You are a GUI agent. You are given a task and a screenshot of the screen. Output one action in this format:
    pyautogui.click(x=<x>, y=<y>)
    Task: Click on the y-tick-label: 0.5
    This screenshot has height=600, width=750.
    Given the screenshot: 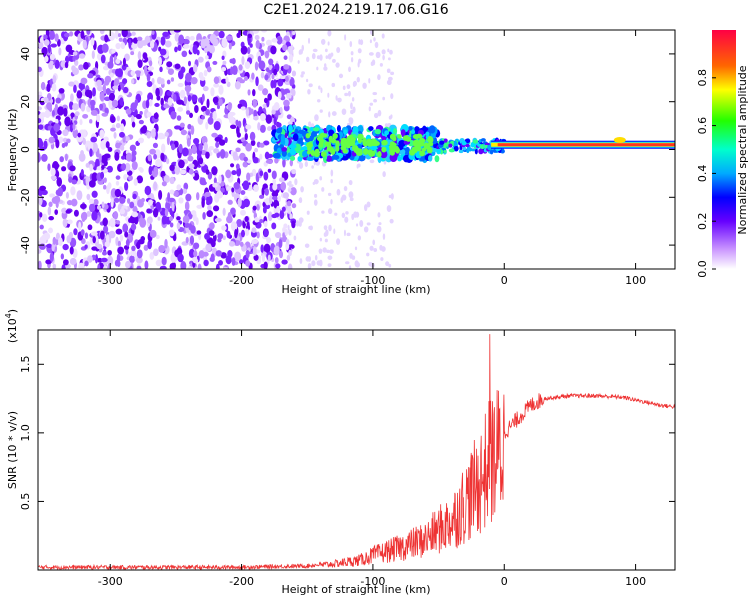 What is the action you would take?
    pyautogui.click(x=25, y=502)
    